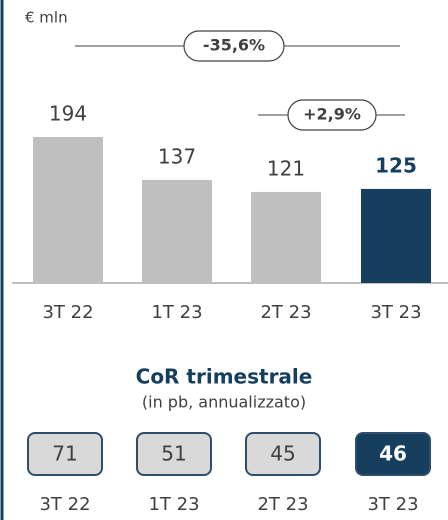 The height and width of the screenshot is (520, 448). Describe the element at coordinates (224, 377) in the screenshot. I see `boxes-title: CoR trimestrale` at that location.